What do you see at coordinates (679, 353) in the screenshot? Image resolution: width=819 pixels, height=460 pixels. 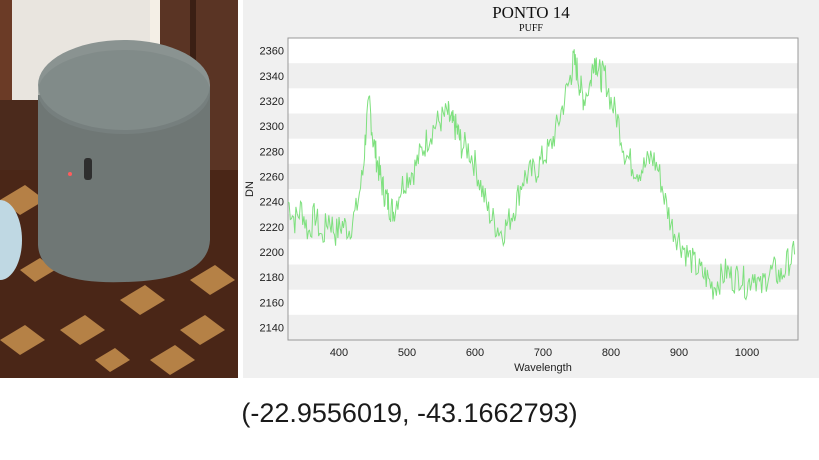 I see `x-tick-label: 900` at bounding box center [679, 353].